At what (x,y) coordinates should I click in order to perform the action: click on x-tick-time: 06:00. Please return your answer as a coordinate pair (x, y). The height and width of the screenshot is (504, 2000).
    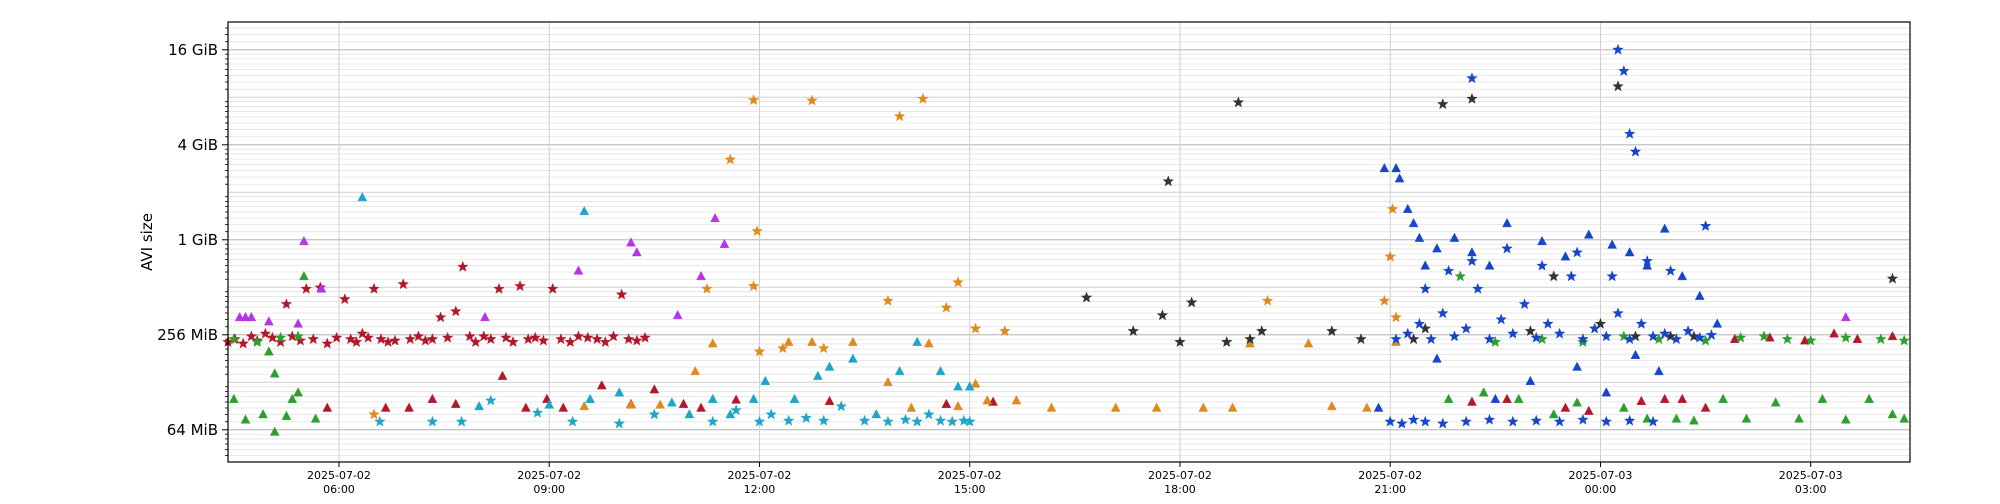
    Looking at the image, I should click on (339, 489).